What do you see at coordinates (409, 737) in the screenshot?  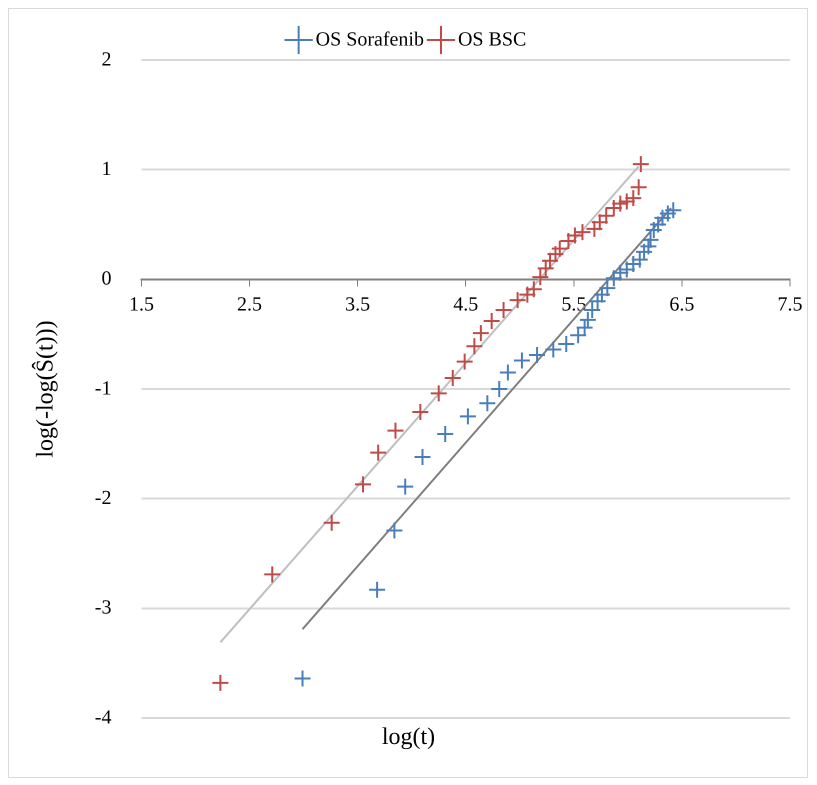 I see `x-axis-title: log(t)` at bounding box center [409, 737].